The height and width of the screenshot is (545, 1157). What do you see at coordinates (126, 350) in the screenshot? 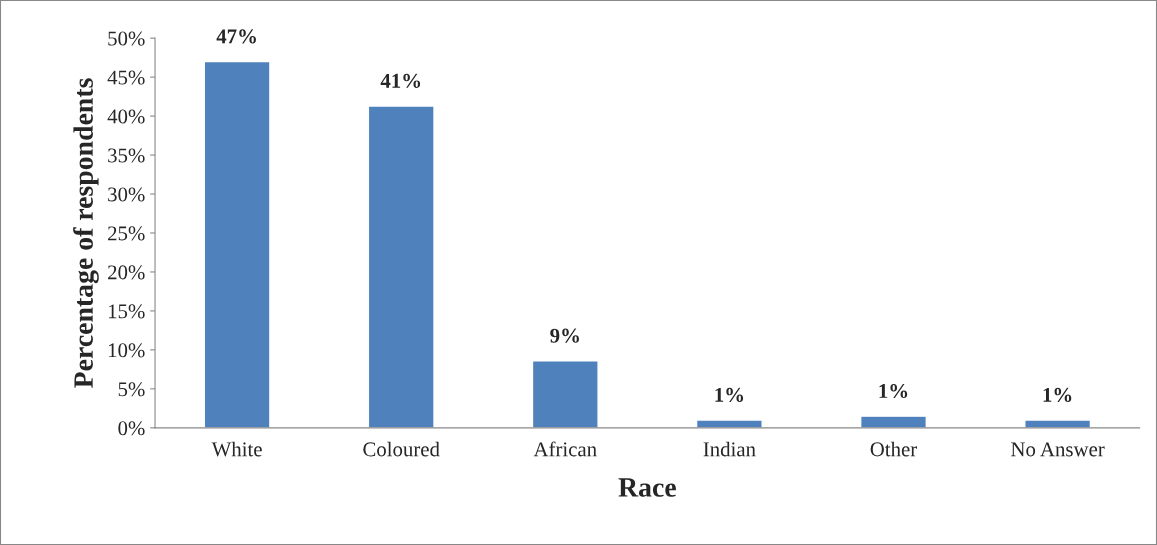
I see `y-tick-label: 10%` at bounding box center [126, 350].